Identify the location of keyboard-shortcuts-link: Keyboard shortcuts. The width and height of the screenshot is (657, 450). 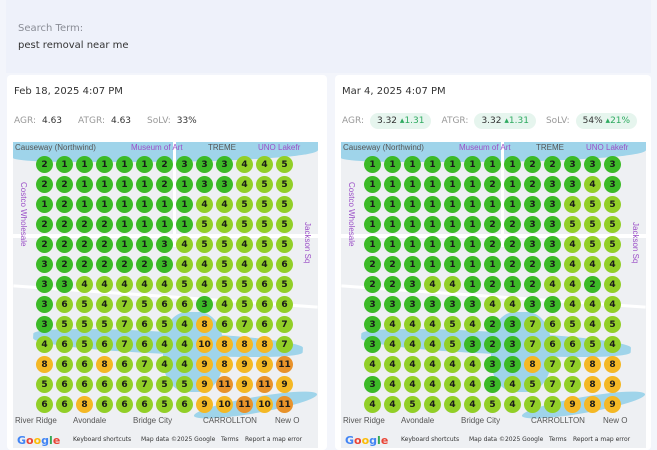
(102, 439).